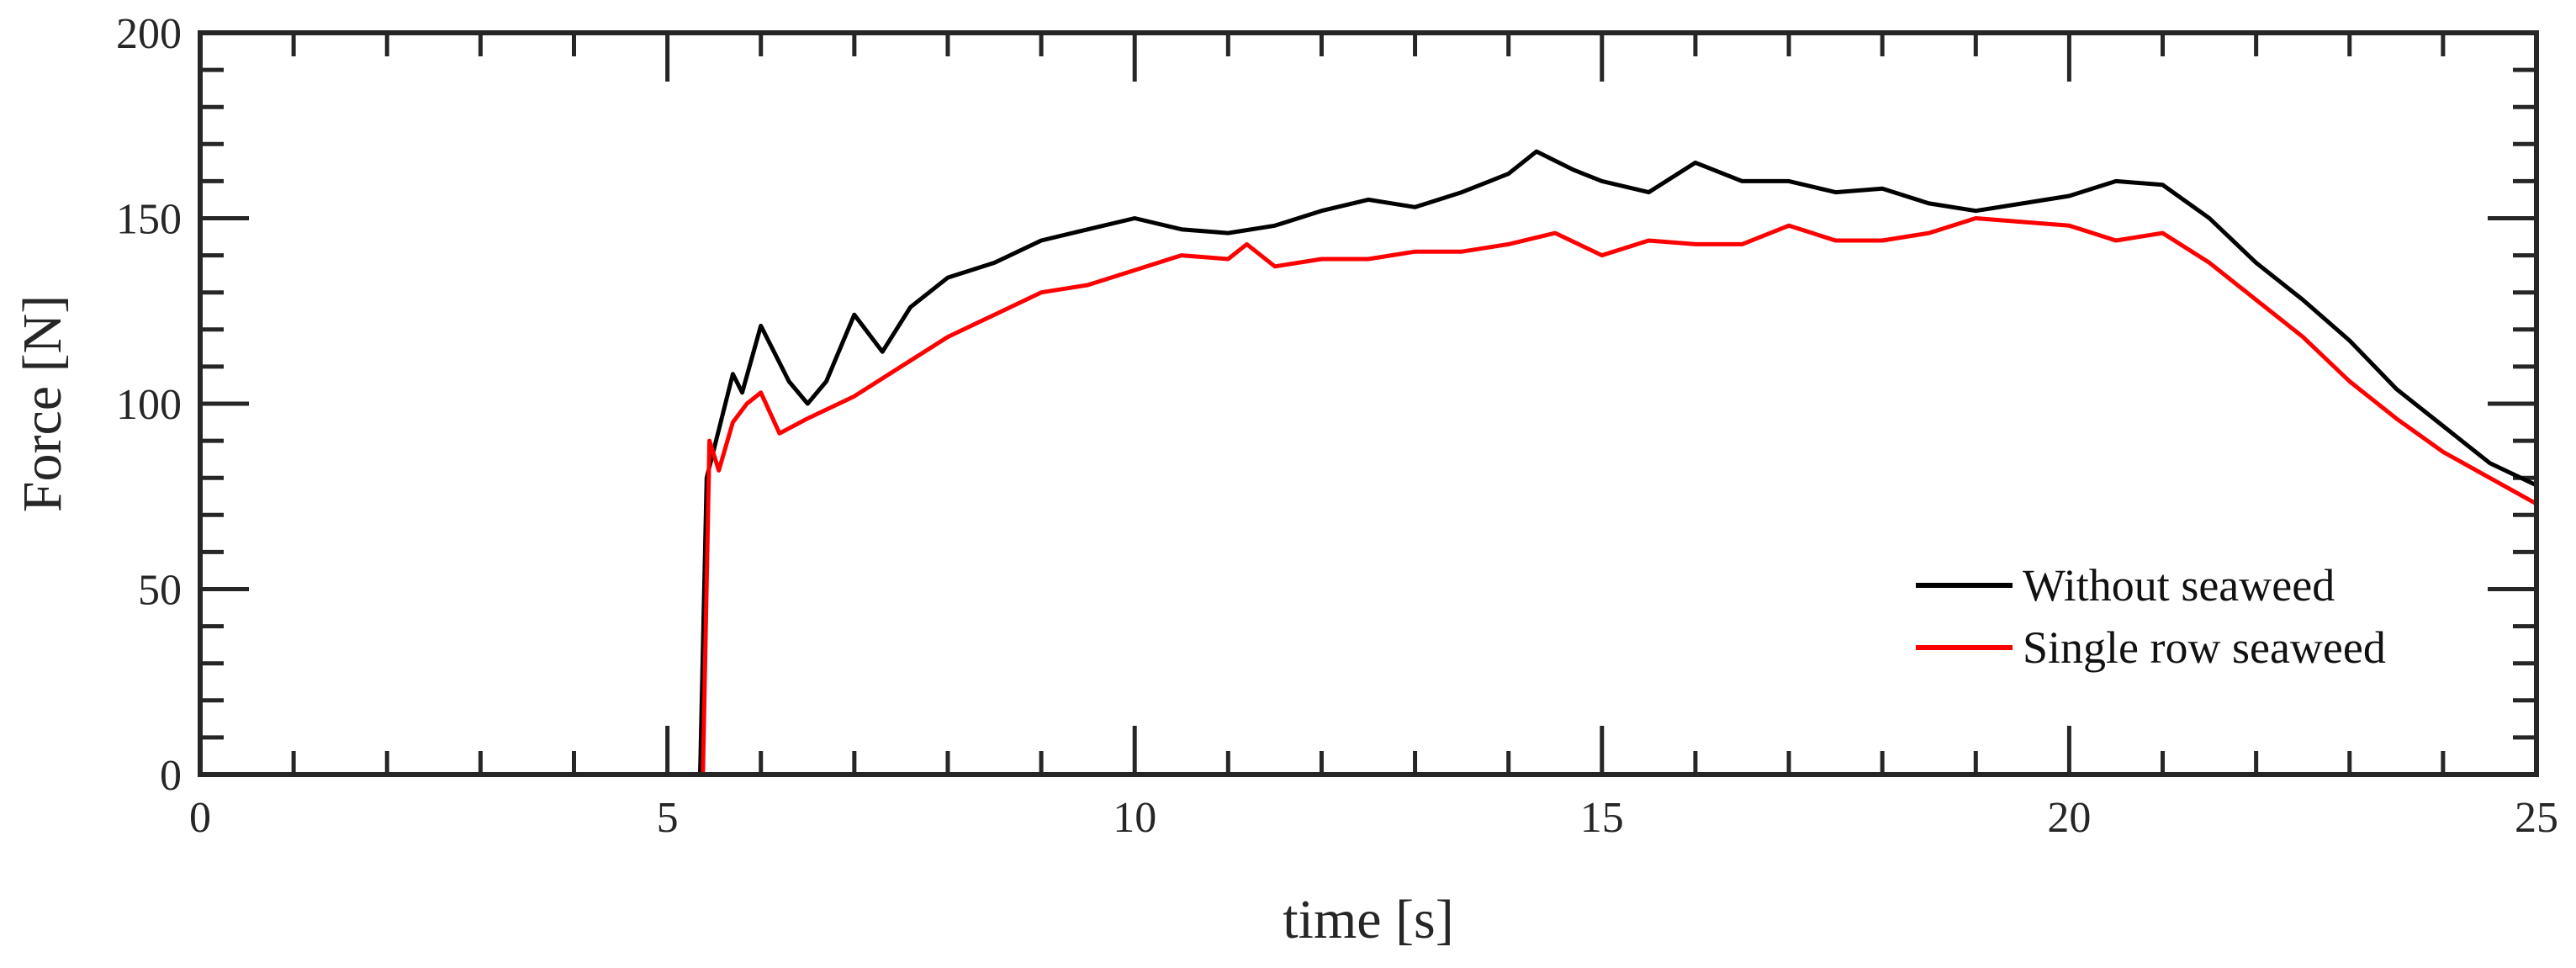 This screenshot has height=968, width=2576. What do you see at coordinates (1368, 920) in the screenshot?
I see `x-axis-title: time [s]` at bounding box center [1368, 920].